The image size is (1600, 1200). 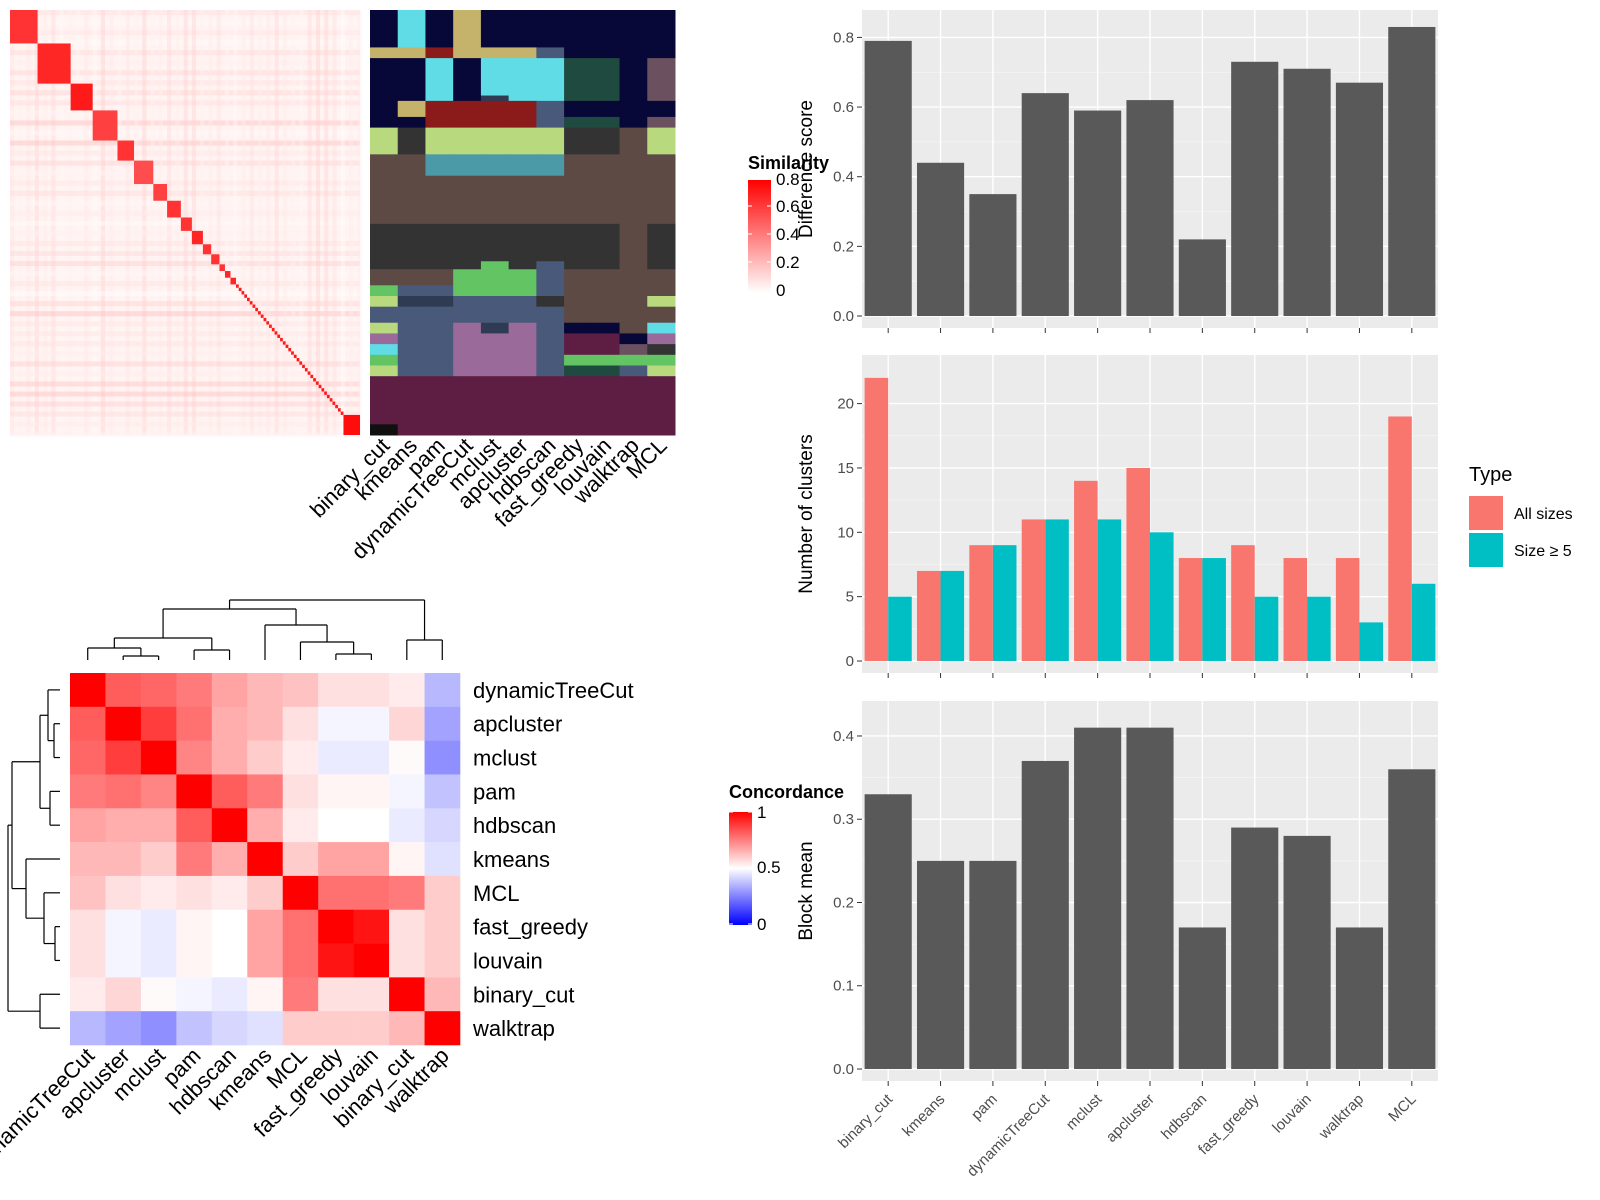 I want to click on concordance-row-label: dynamicTreeCut, so click(x=553, y=690).